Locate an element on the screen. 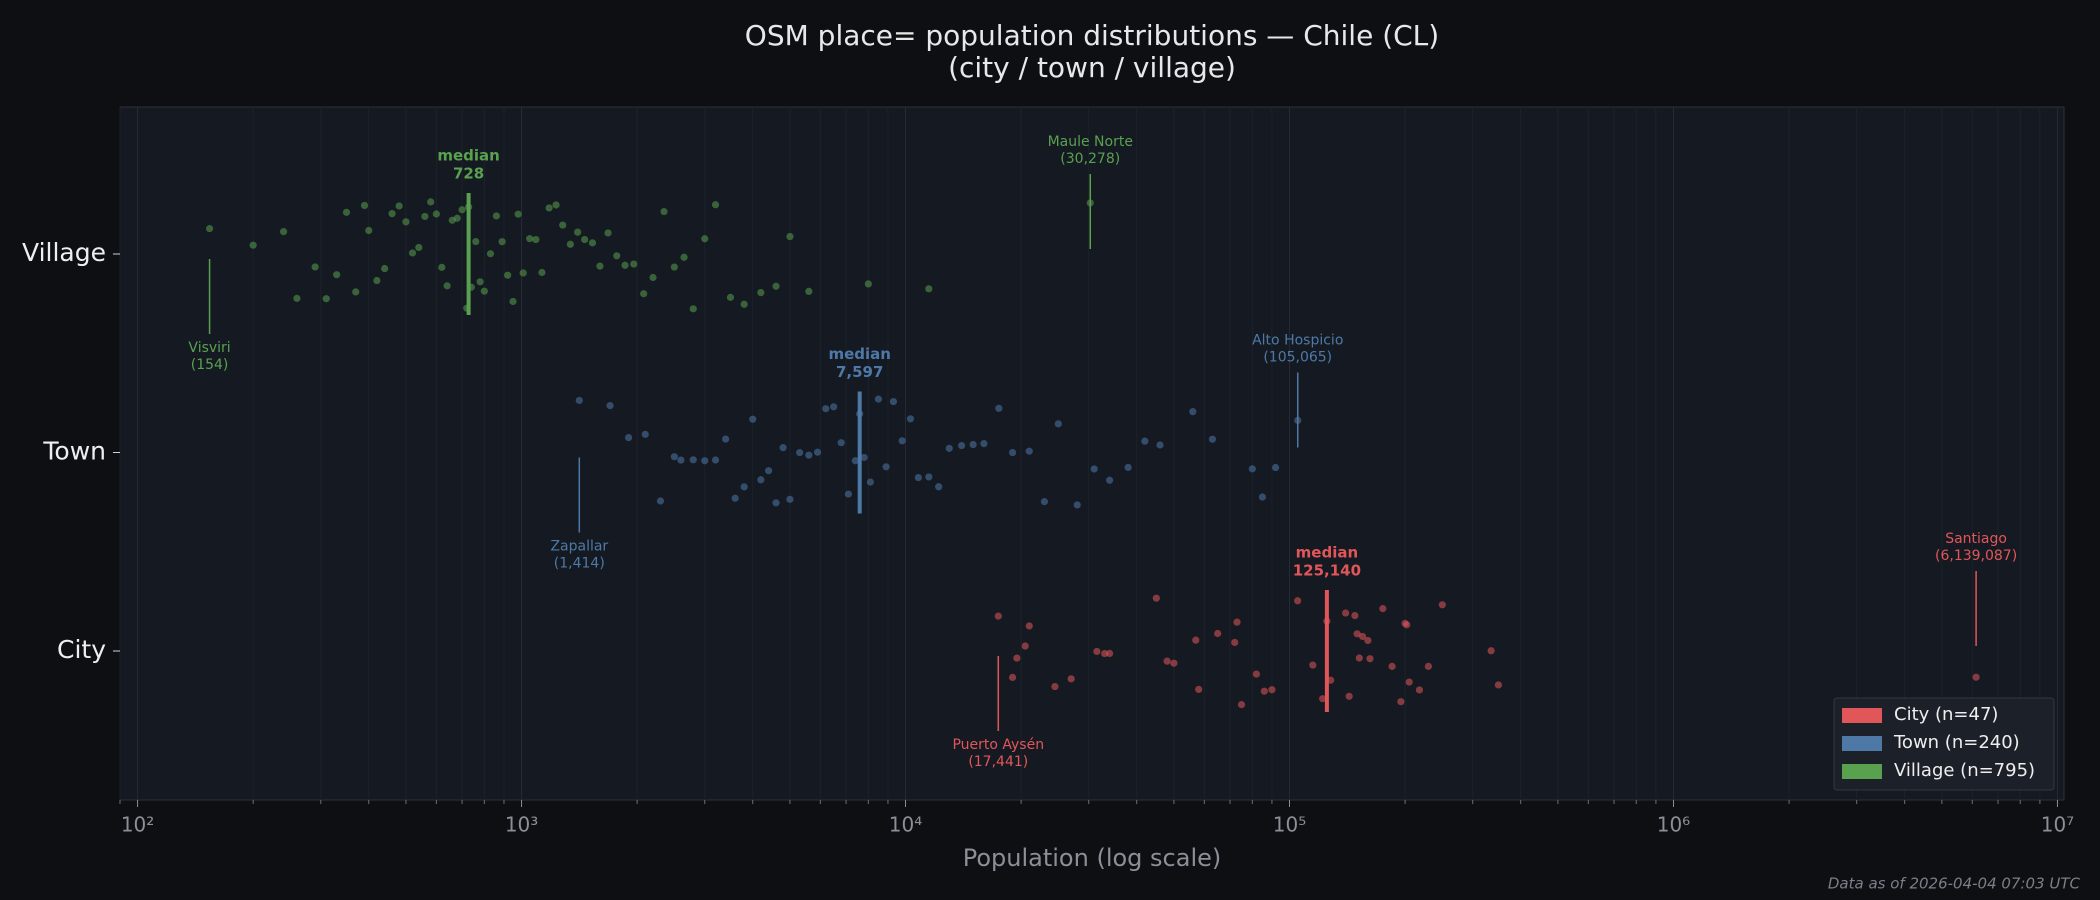 The width and height of the screenshot is (2100, 900). median-label: median is located at coordinates (468, 156).